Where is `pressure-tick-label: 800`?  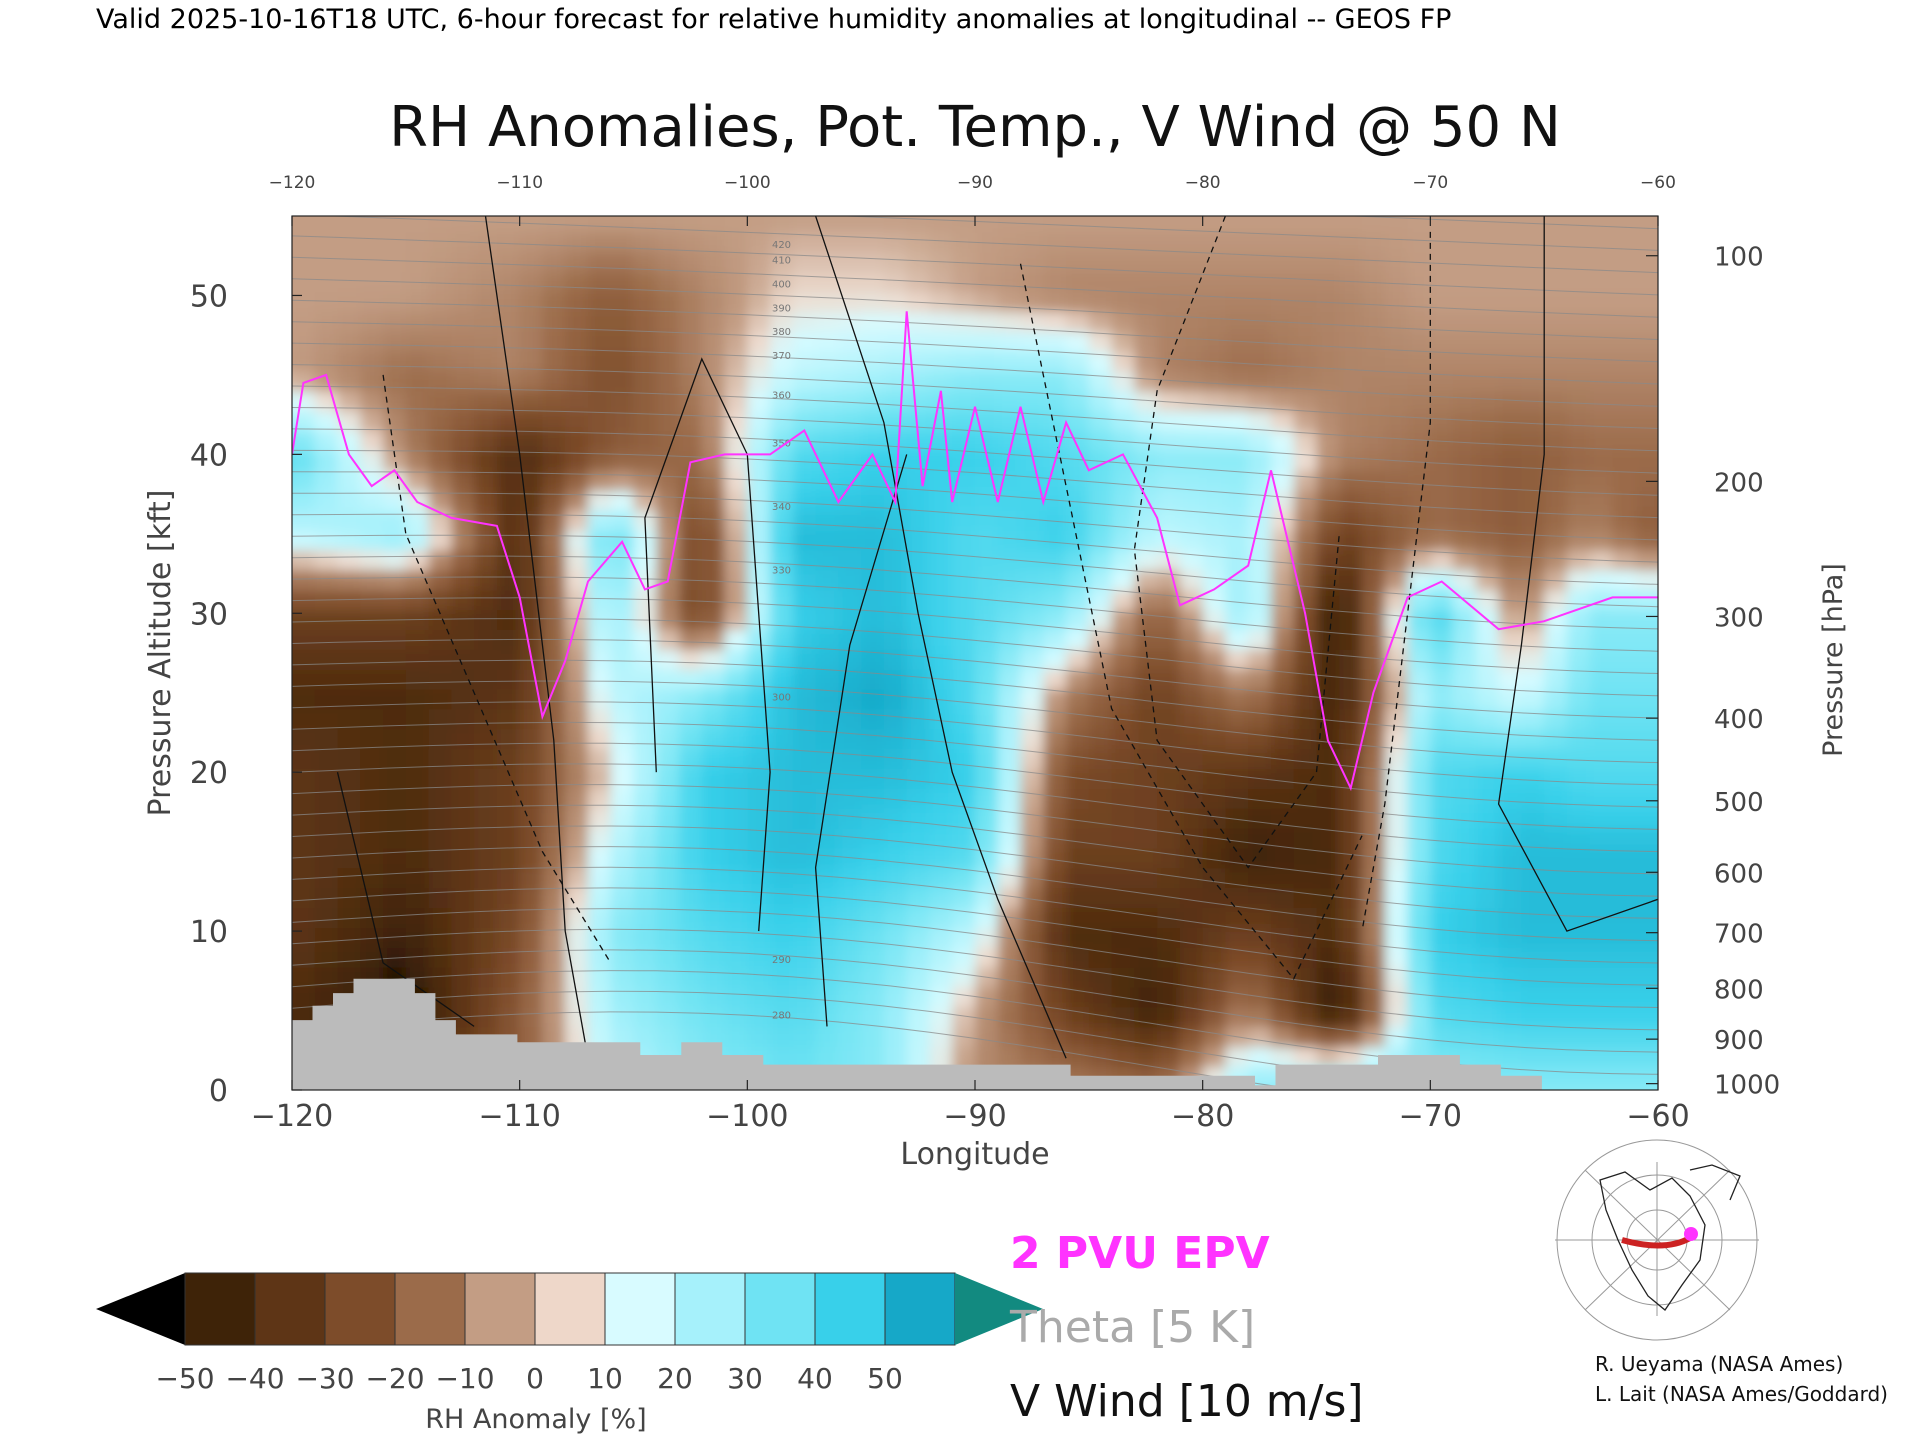
pressure-tick-label: 800 is located at coordinates (1739, 990).